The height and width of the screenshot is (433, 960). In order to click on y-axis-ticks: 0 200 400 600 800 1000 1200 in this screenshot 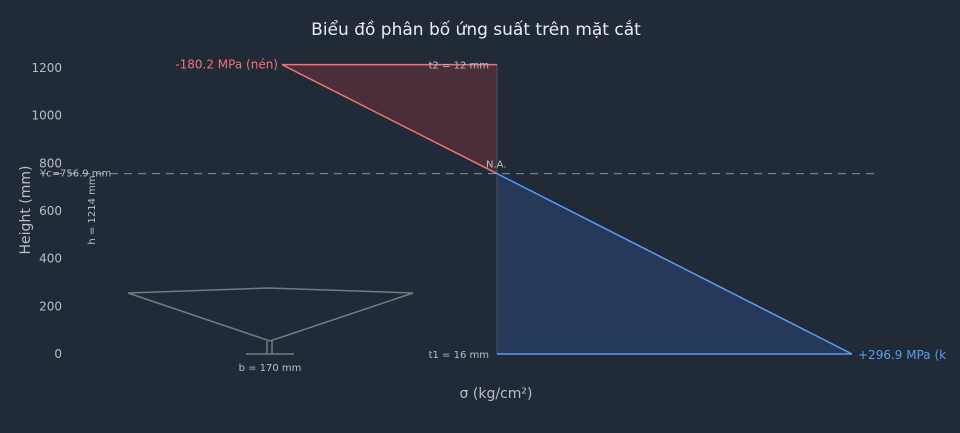, I will do `click(46, 211)`.